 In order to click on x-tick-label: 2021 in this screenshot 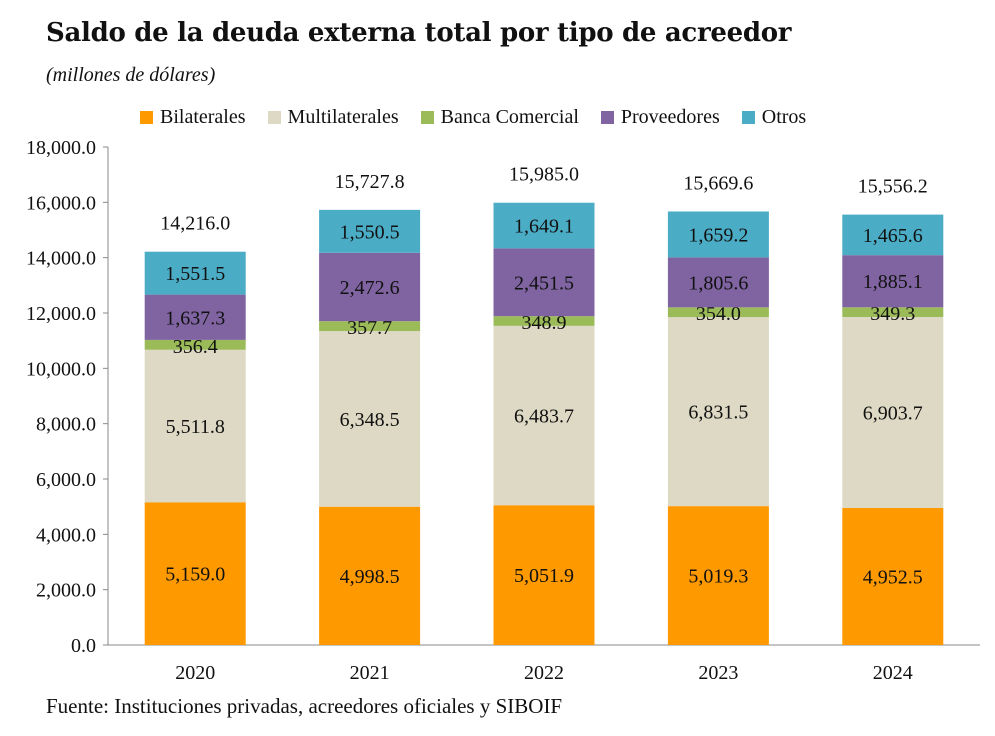, I will do `click(370, 673)`.